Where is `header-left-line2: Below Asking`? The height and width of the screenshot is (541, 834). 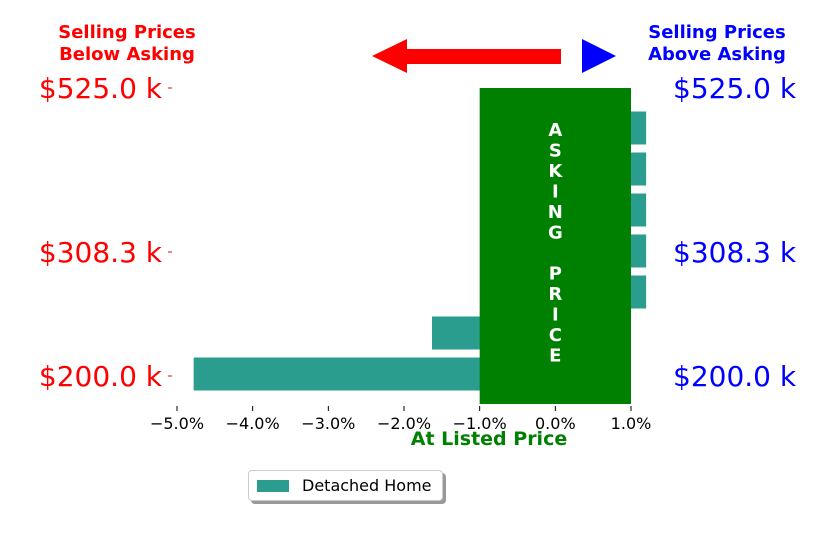 header-left-line2: Below Asking is located at coordinates (127, 54).